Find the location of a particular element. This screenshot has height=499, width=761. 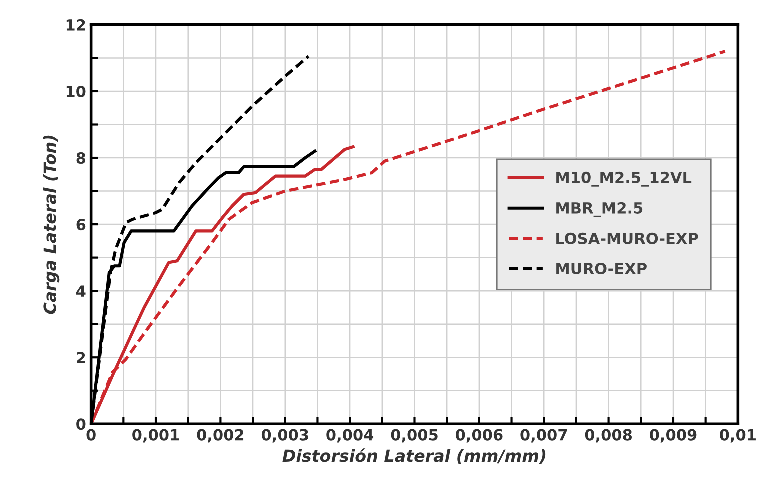

y-tick-label: 8 is located at coordinates (81, 158).